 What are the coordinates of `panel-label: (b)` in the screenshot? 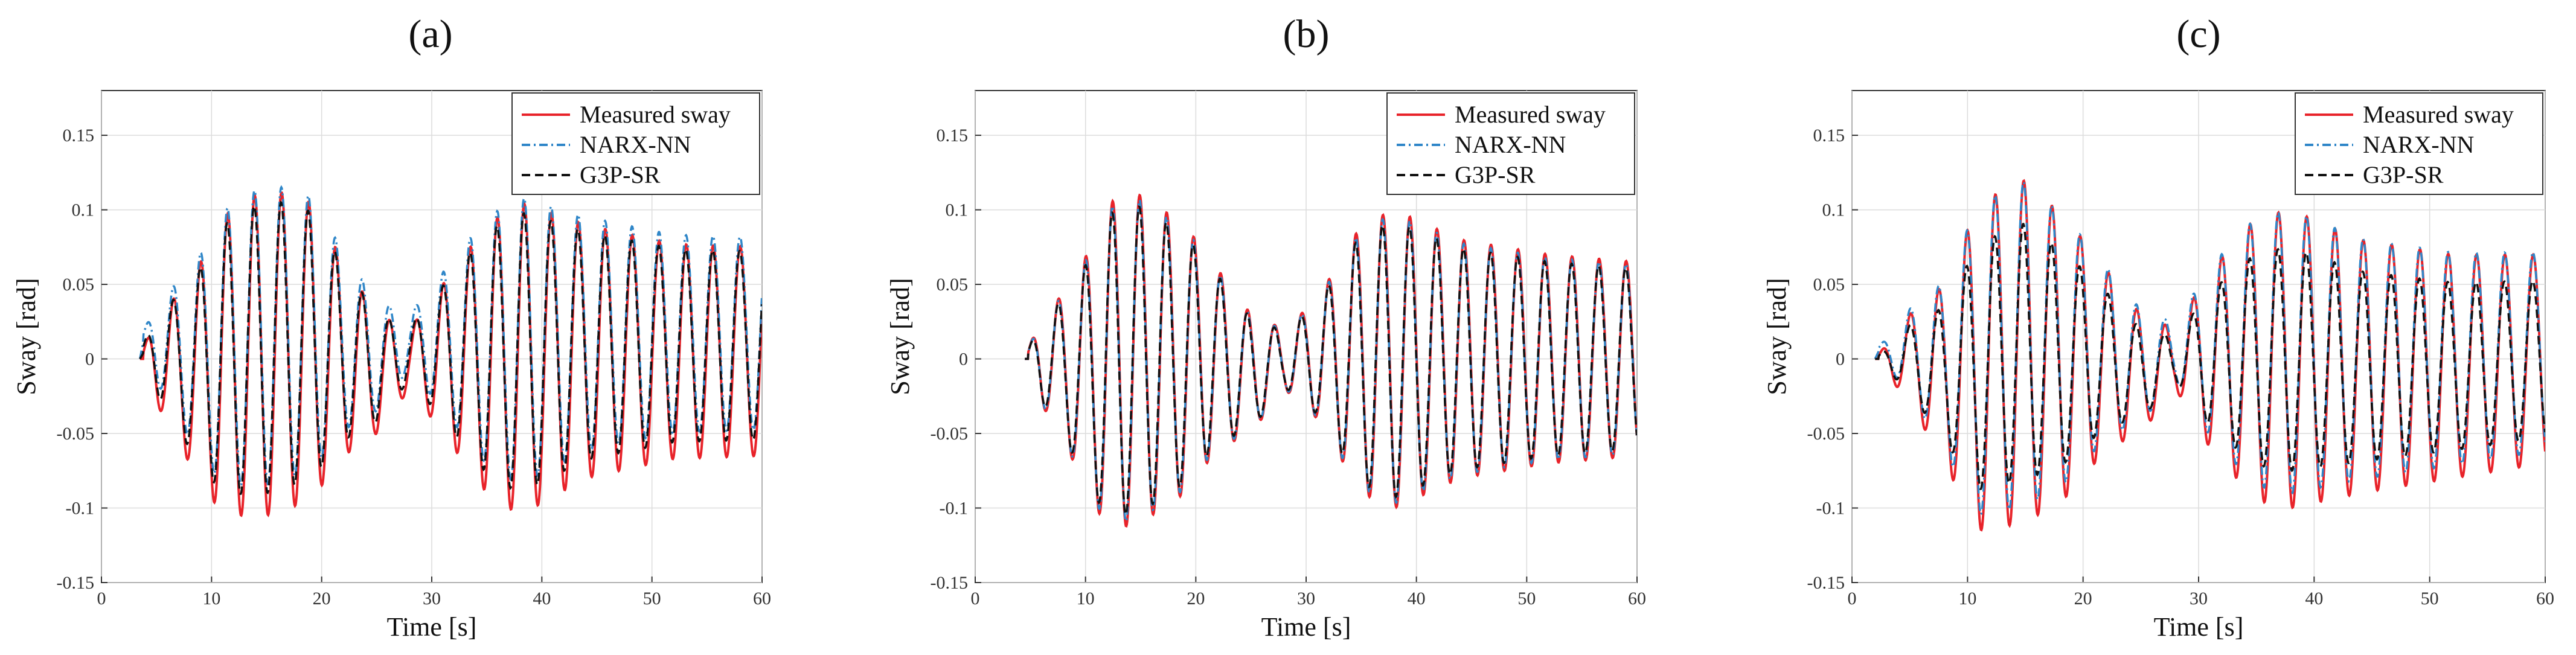 It's located at (1306, 34).